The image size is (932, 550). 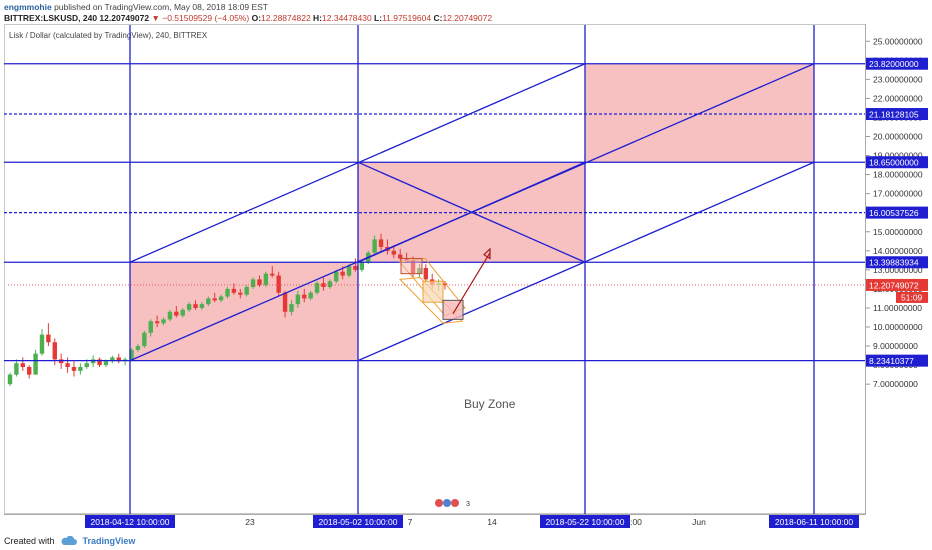 What do you see at coordinates (378, 18) in the screenshot?
I see `low-label: L:` at bounding box center [378, 18].